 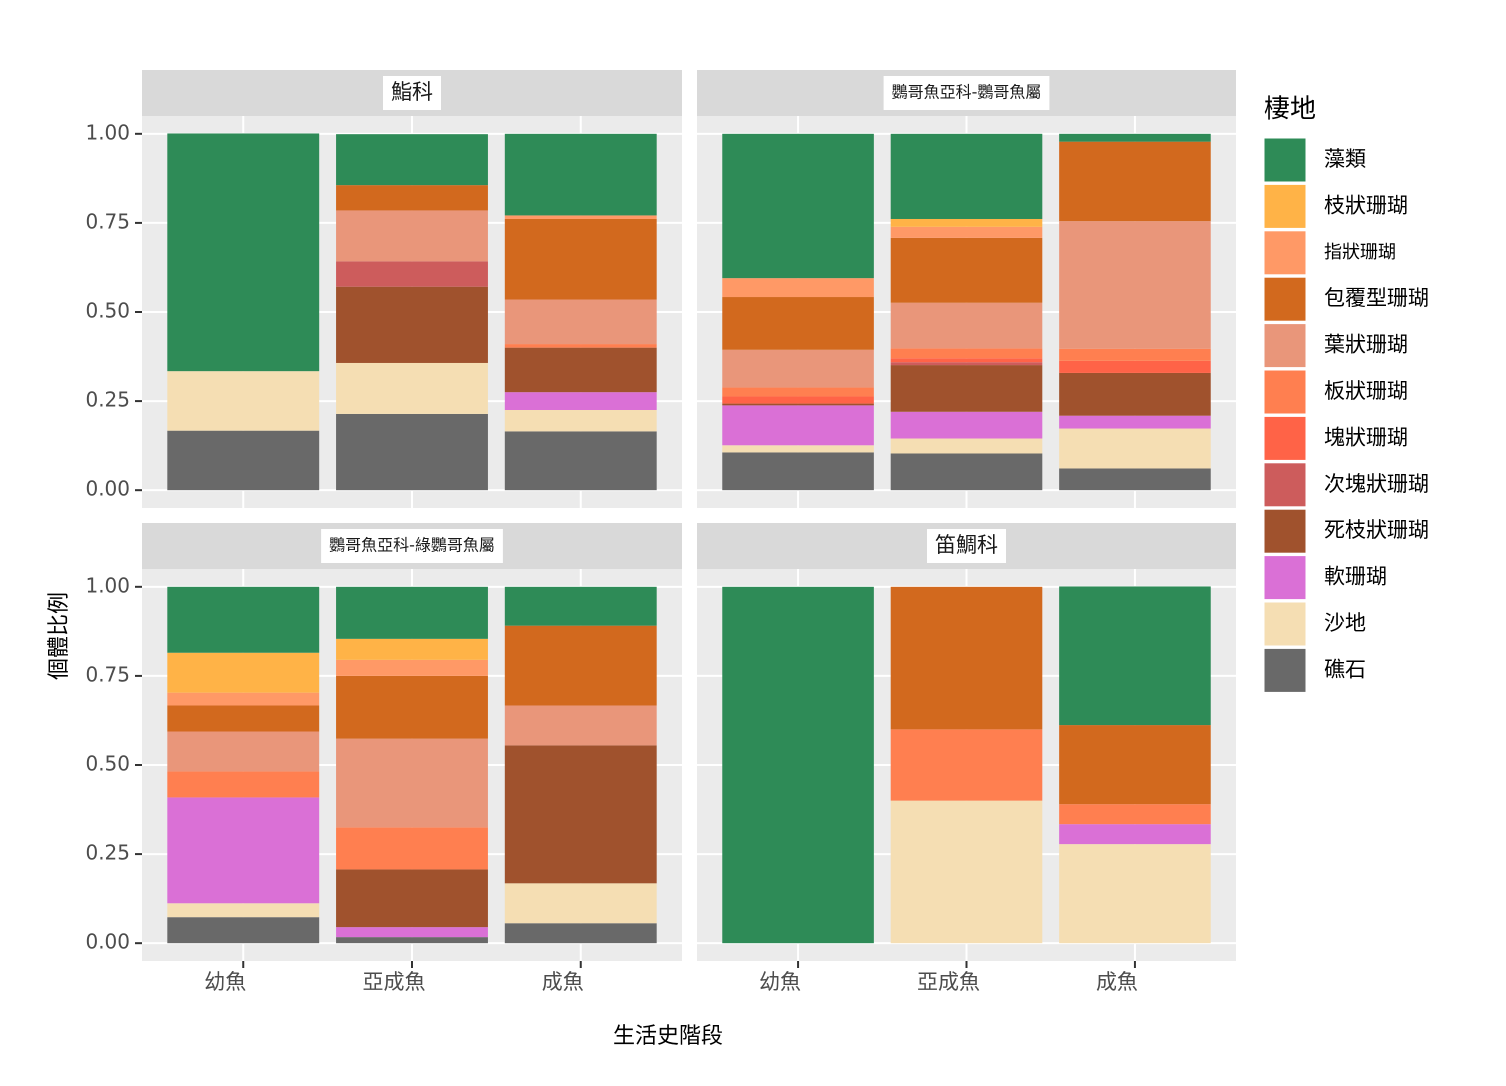 What do you see at coordinates (1376, 298) in the screenshot?
I see `legend-label: 包覆型珊瑚` at bounding box center [1376, 298].